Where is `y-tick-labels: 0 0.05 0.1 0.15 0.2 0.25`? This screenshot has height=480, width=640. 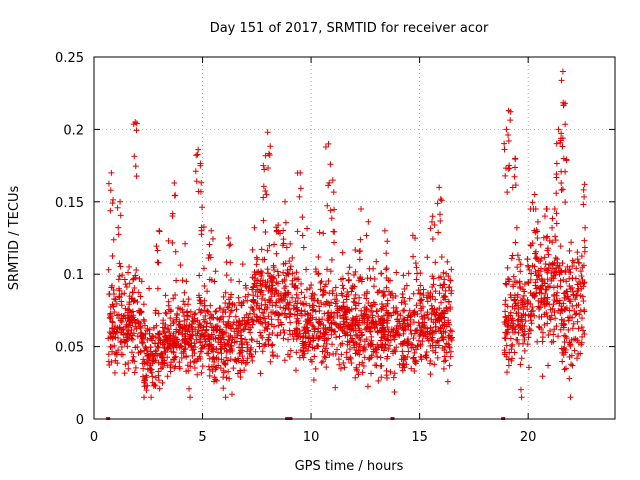 y-tick-labels: 0 0.05 0.1 0.15 0.2 0.25 is located at coordinates (69, 239).